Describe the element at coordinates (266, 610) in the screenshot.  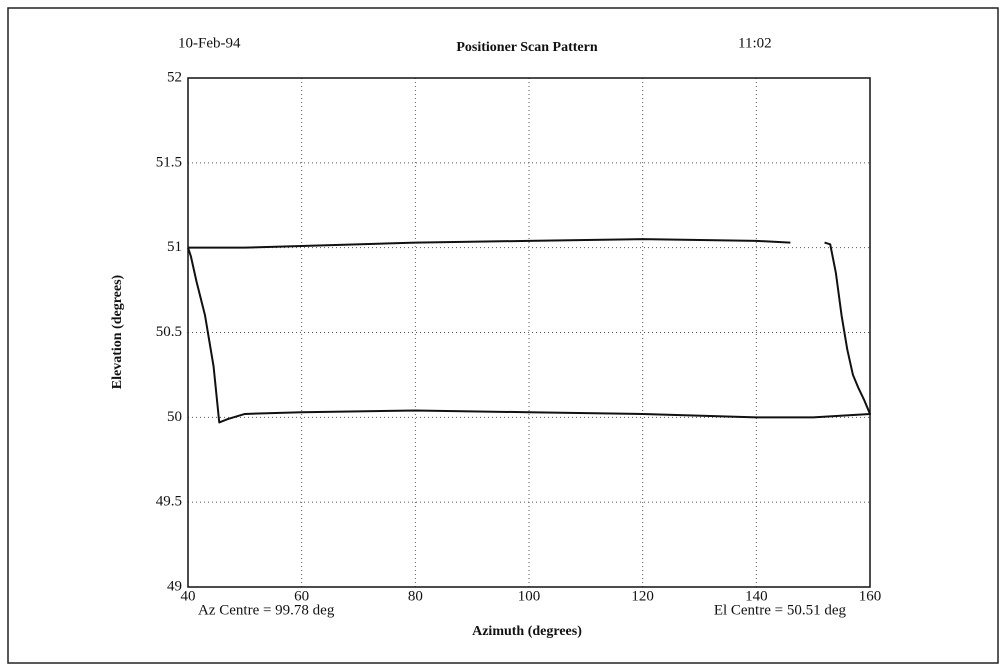
I see `annotation: Az Centre = 99.78 deg` at that location.